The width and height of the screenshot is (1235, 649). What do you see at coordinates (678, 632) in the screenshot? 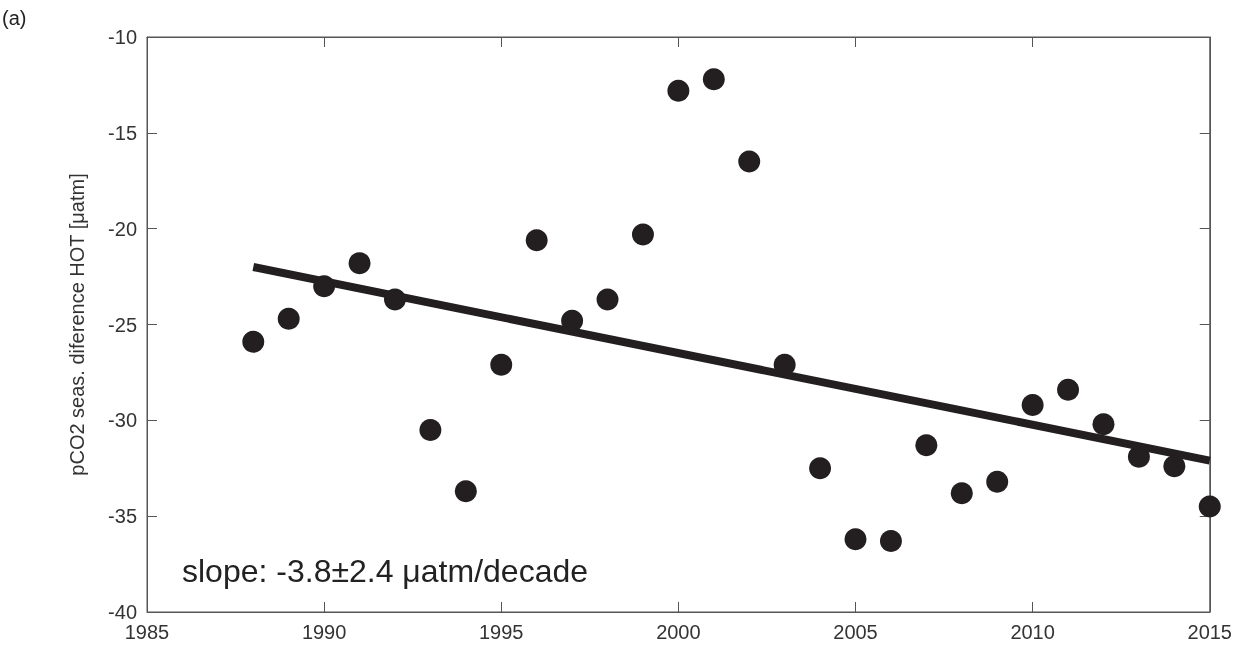
I see `x-tick-label: 2000` at bounding box center [678, 632].